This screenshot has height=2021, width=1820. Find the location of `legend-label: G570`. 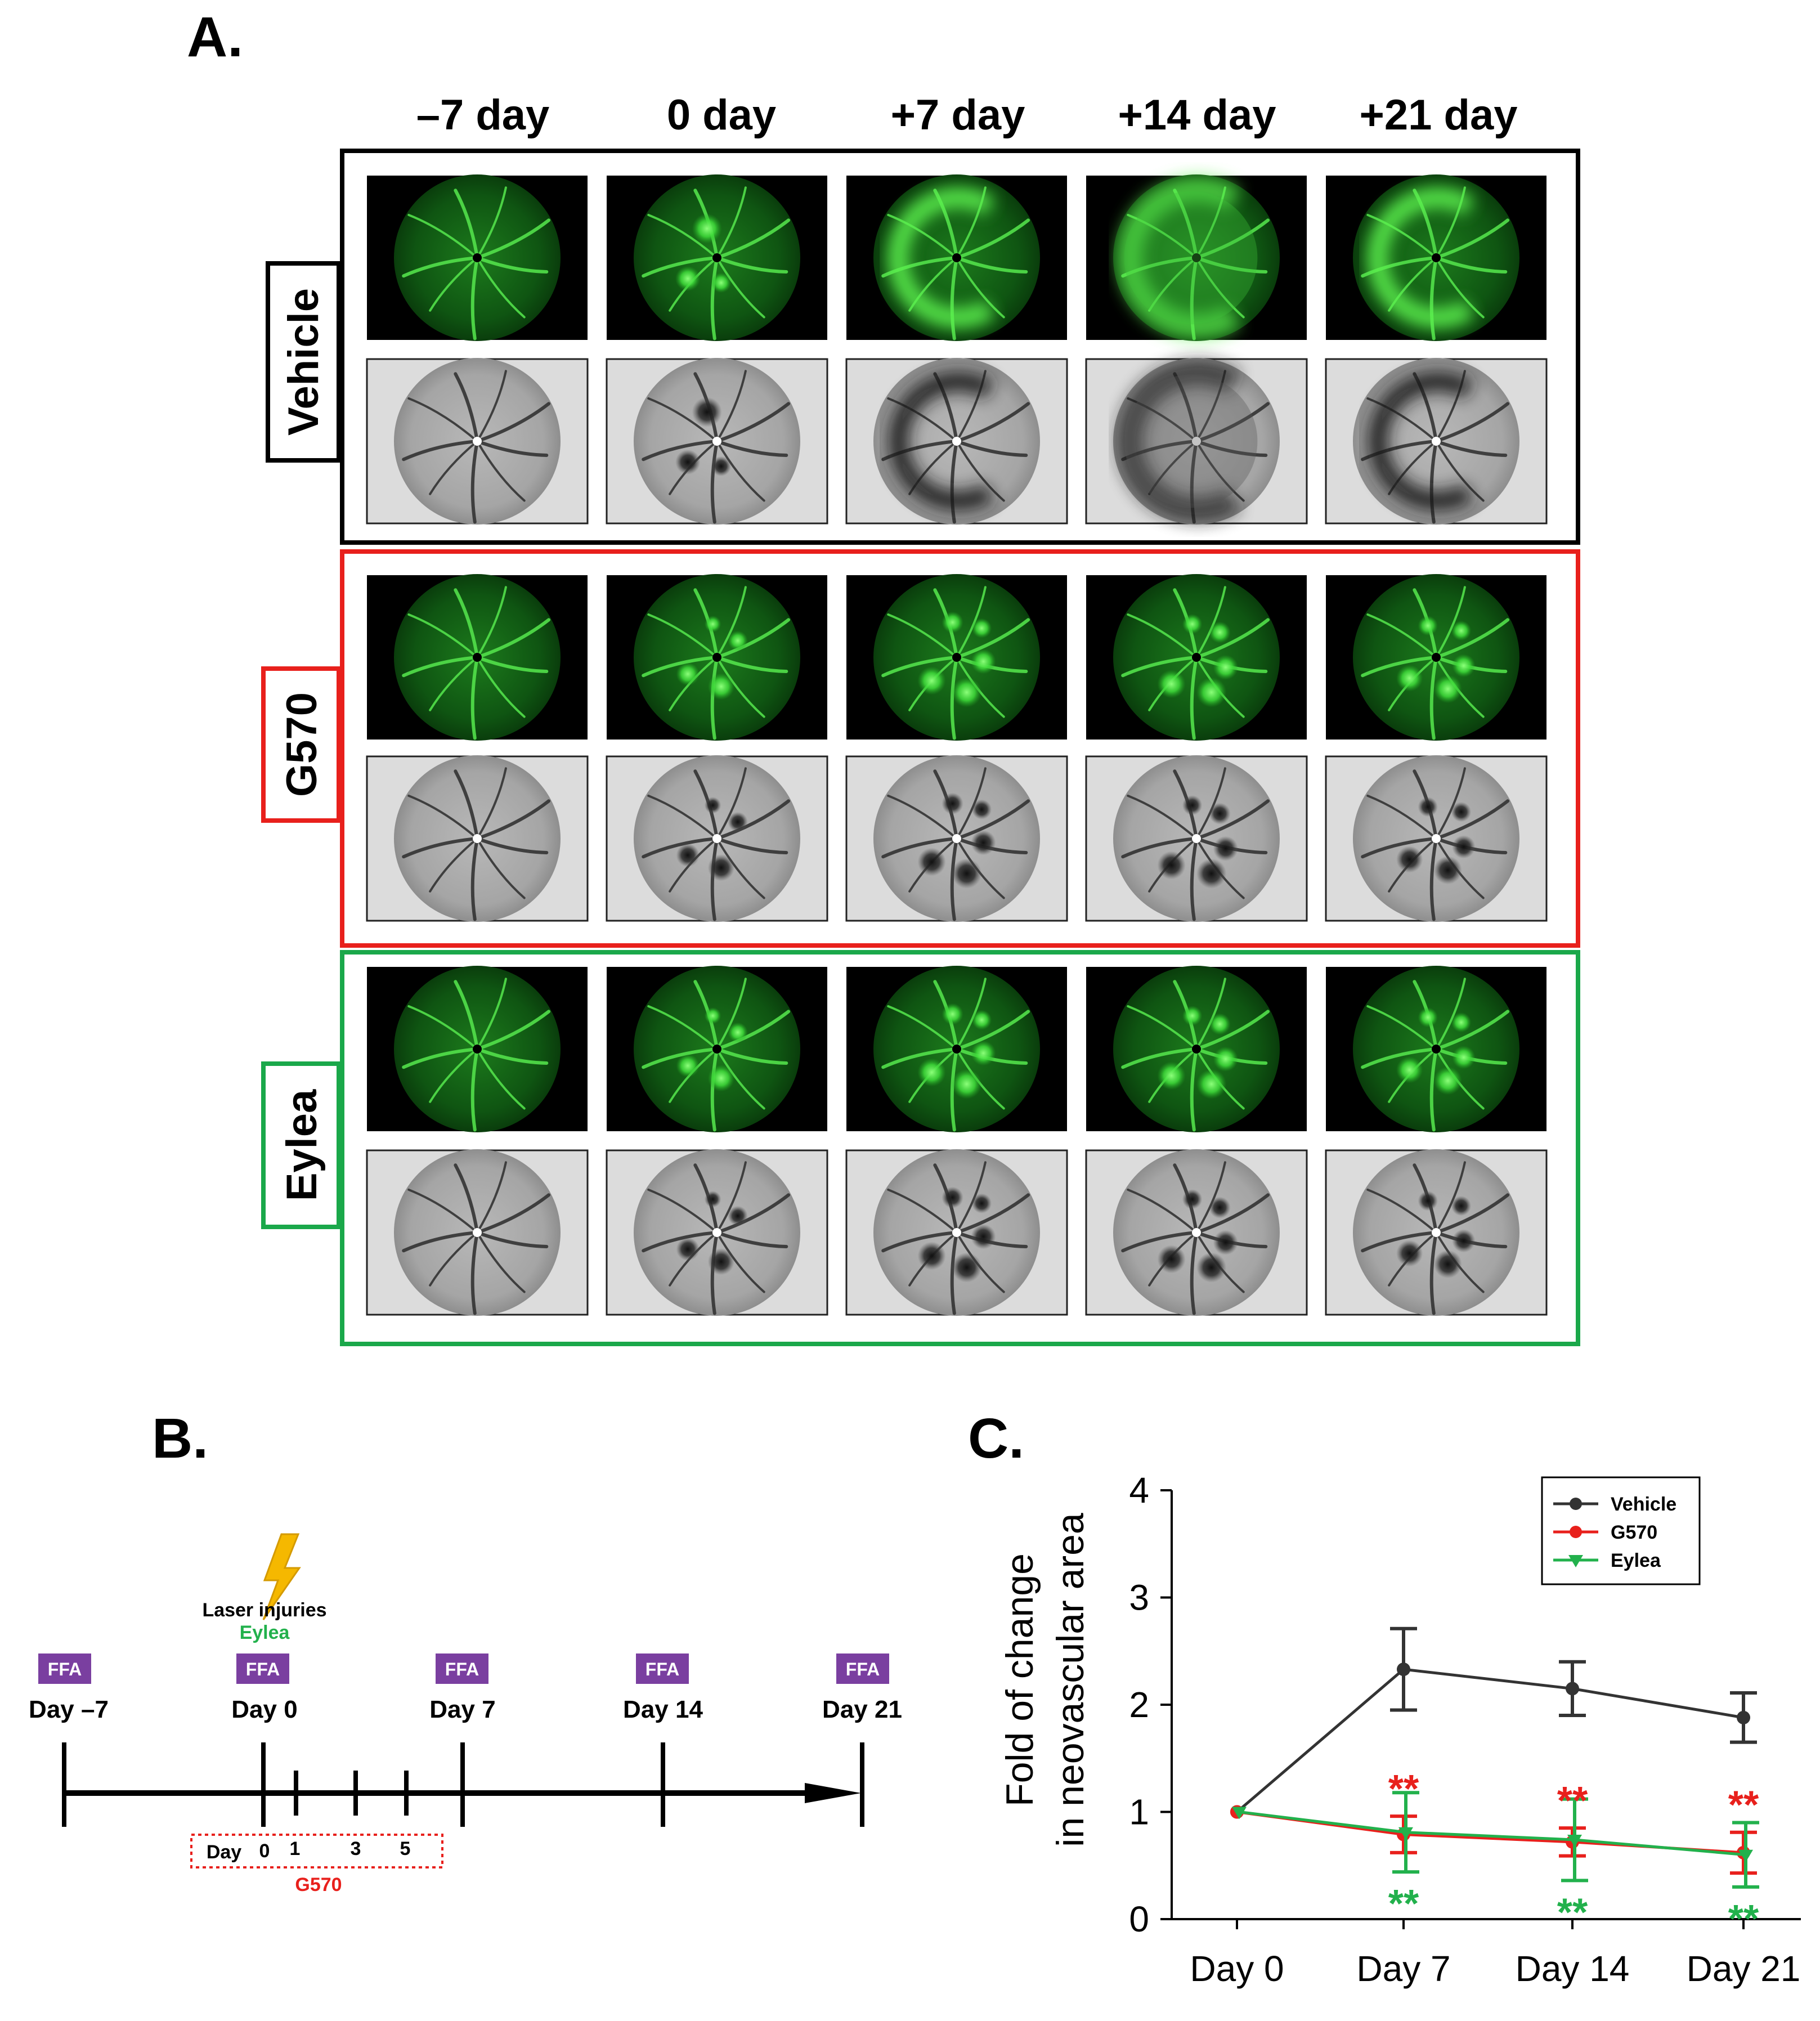

legend-label: G570 is located at coordinates (1634, 1533).